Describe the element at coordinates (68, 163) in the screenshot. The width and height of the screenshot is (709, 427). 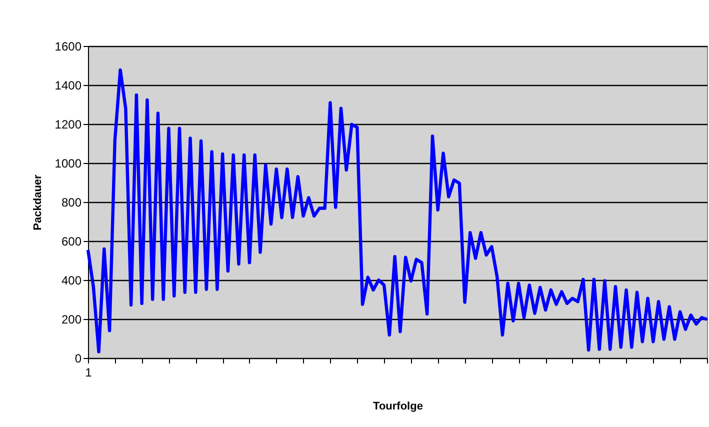
I see `y-tick-label: 1000` at that location.